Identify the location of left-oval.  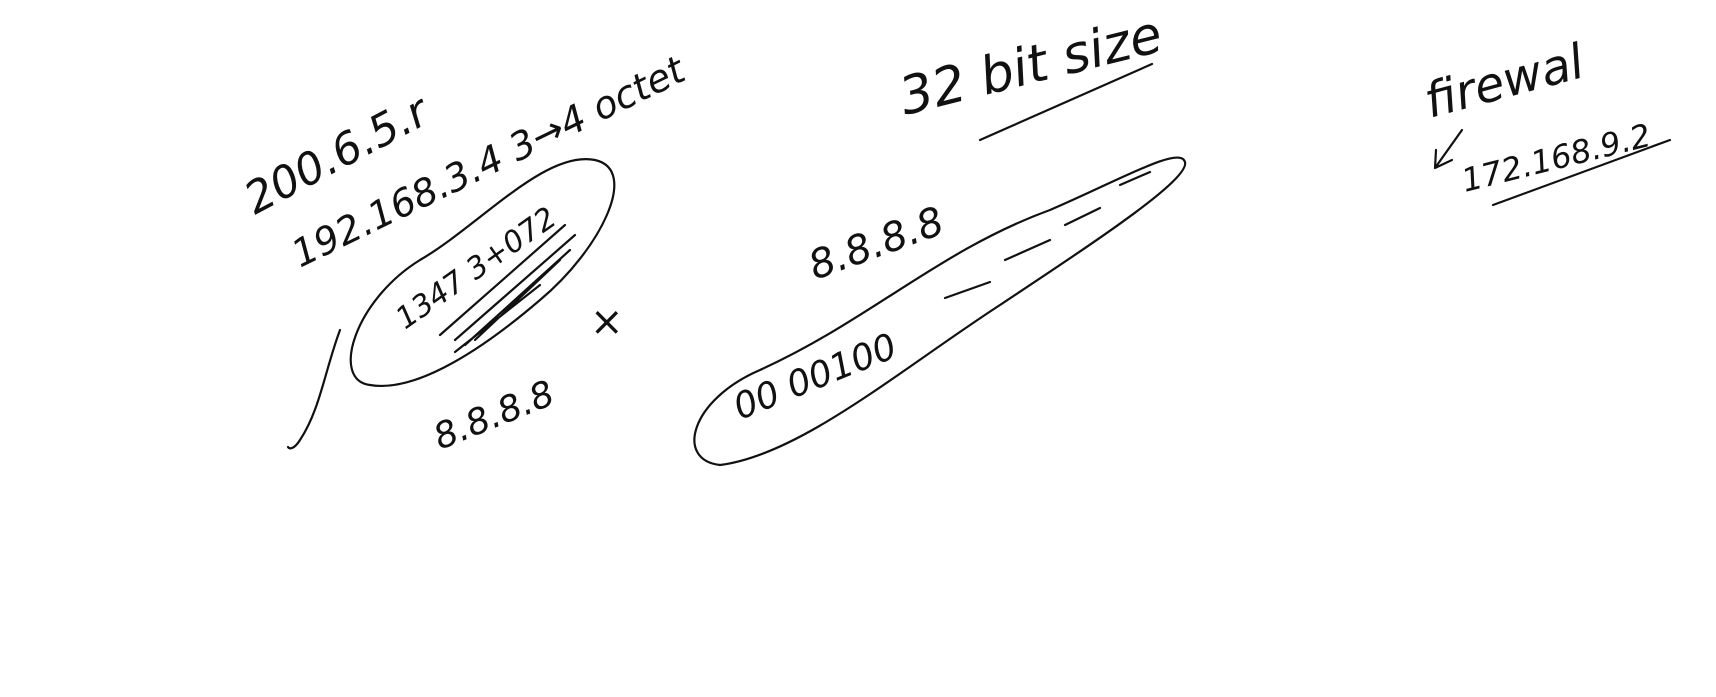
(482, 272).